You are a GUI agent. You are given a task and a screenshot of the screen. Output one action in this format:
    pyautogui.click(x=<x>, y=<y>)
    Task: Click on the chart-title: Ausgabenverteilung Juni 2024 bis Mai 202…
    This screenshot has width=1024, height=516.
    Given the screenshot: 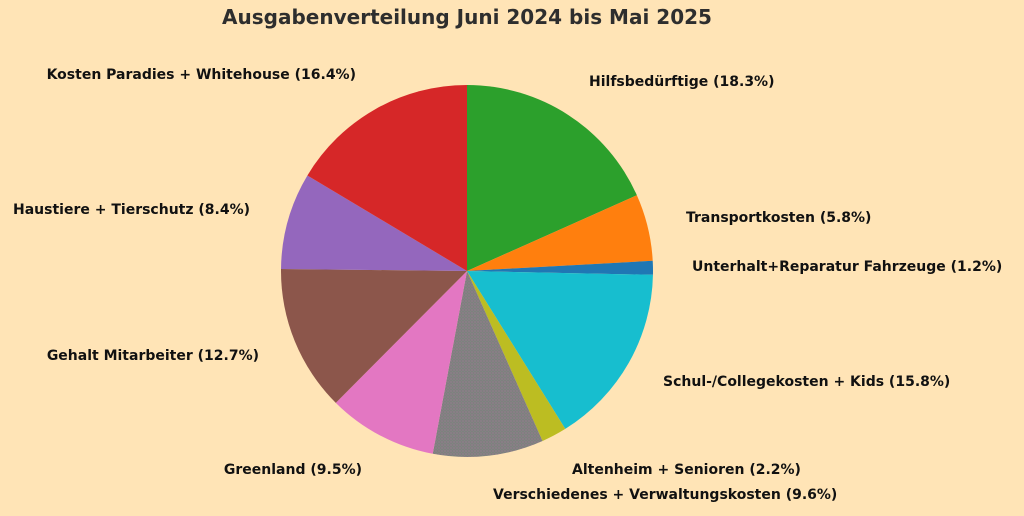 What is the action you would take?
    pyautogui.click(x=467, y=17)
    